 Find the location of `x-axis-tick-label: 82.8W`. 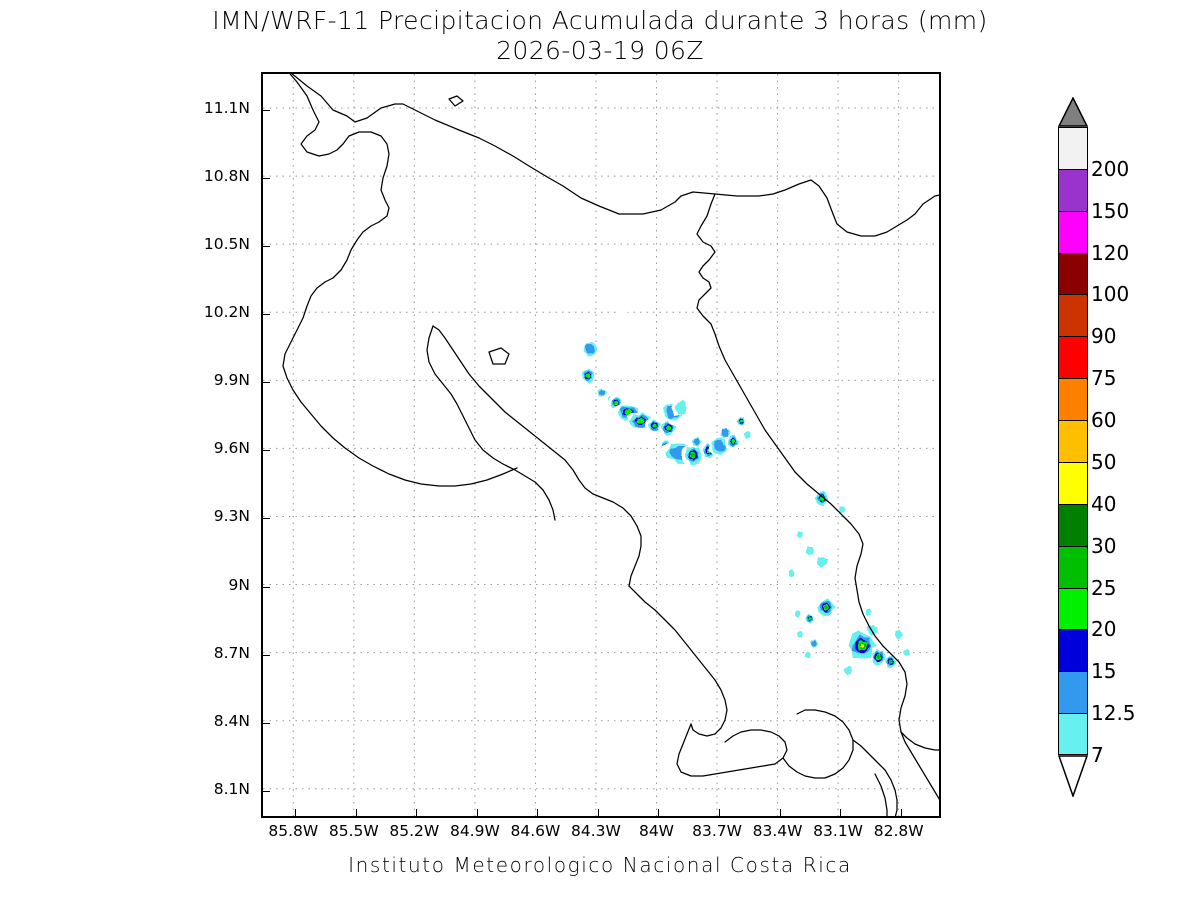

x-axis-tick-label: 82.8W is located at coordinates (898, 831).